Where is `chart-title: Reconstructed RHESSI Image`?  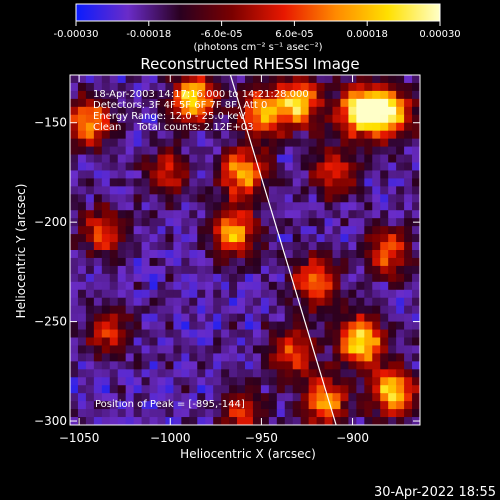
chart-title: Reconstructed RHESSI Image is located at coordinates (249, 64).